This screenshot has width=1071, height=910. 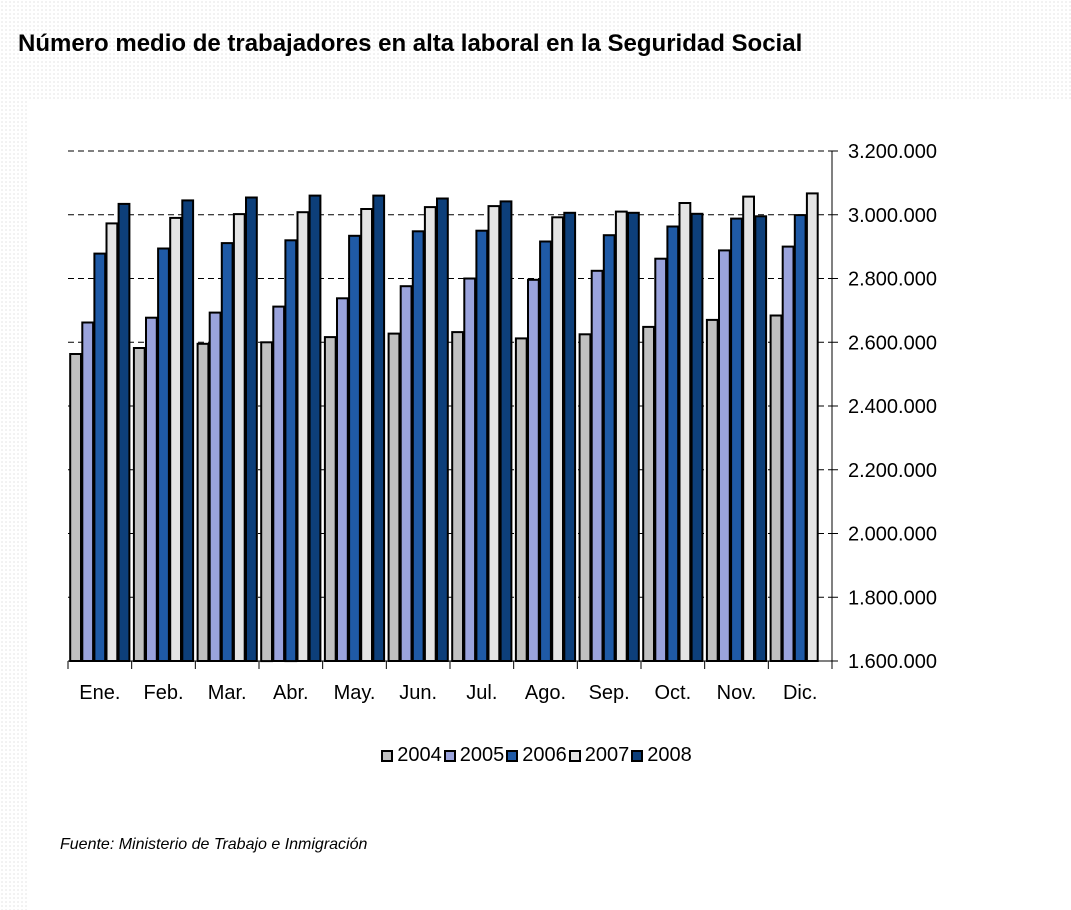 I want to click on x-tick-label: Dic., so click(x=800, y=693).